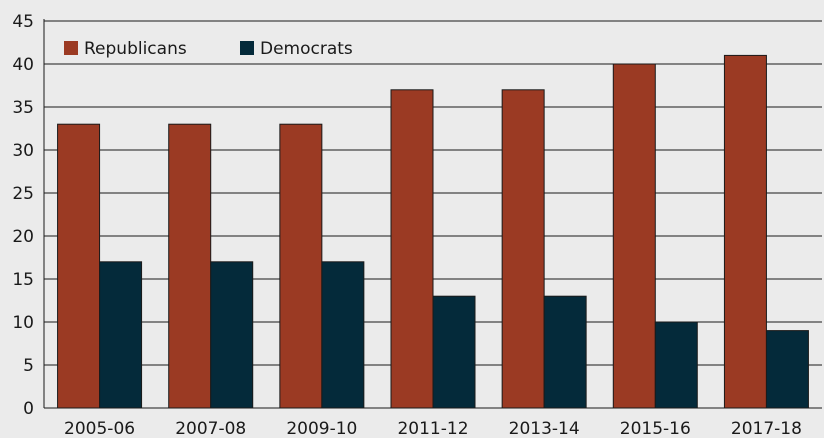 This screenshot has width=824, height=438. I want to click on y-tick-label: 40, so click(23, 65).